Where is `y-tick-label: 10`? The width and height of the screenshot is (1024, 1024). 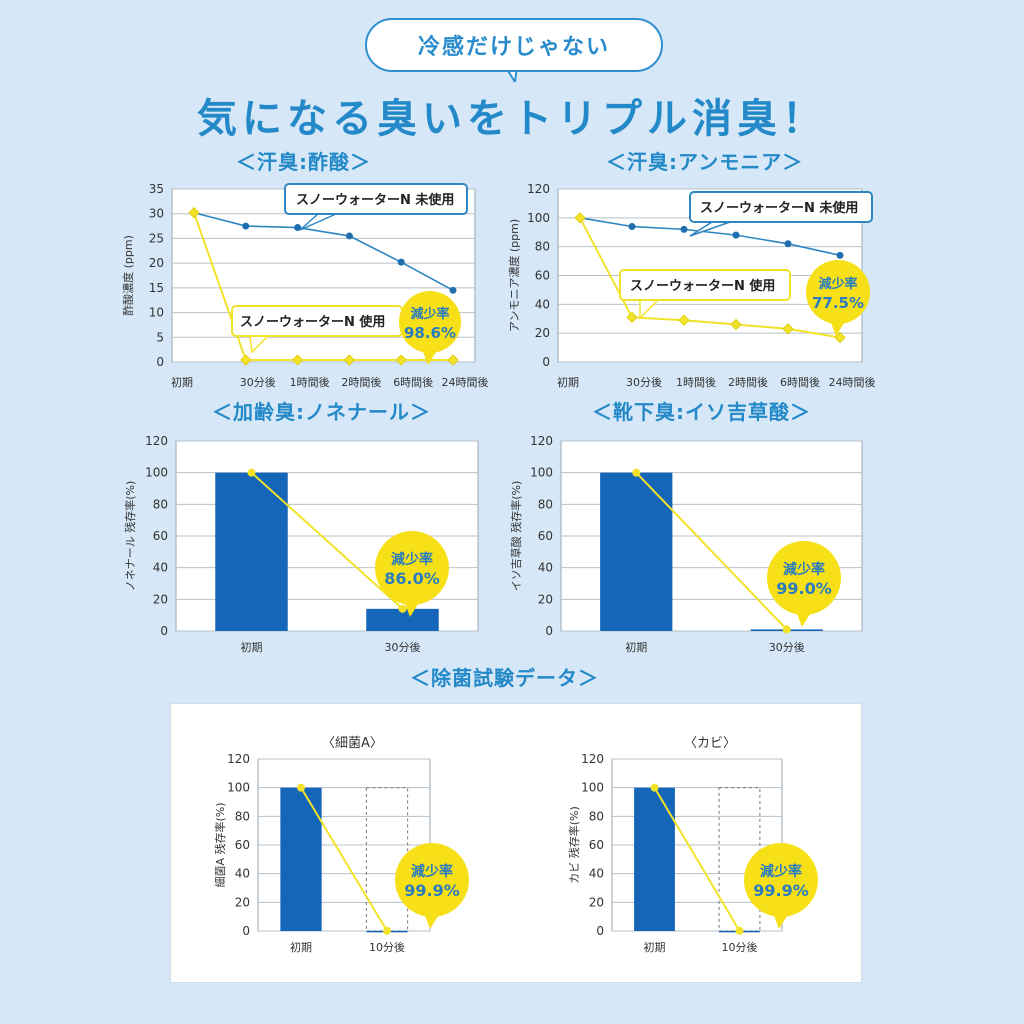
y-tick-label: 10 is located at coordinates (156, 313).